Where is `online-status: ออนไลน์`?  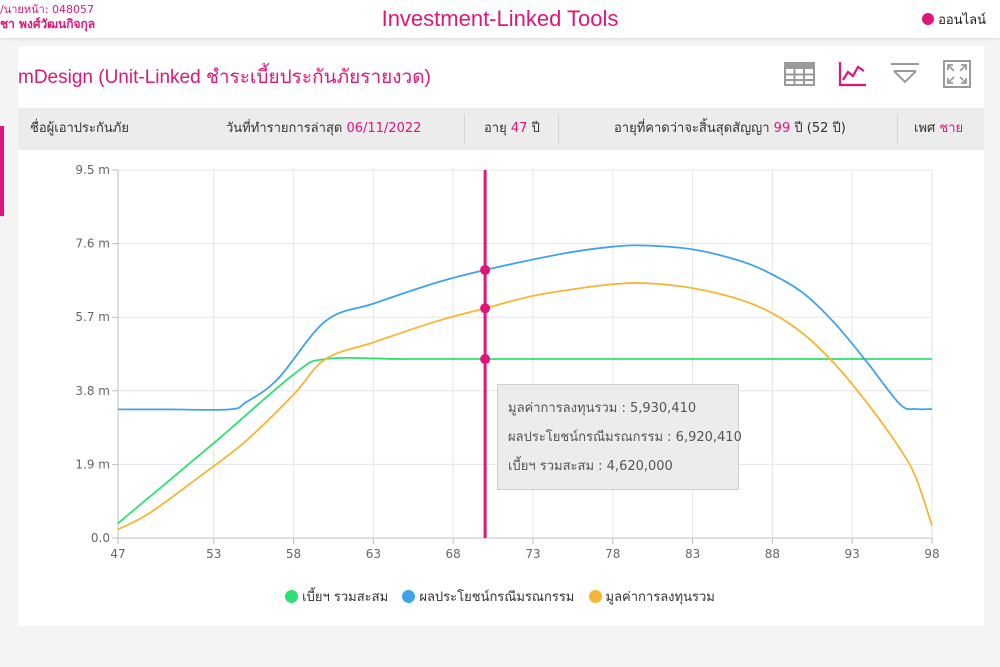 online-status: ออนไลน์ is located at coordinates (954, 19).